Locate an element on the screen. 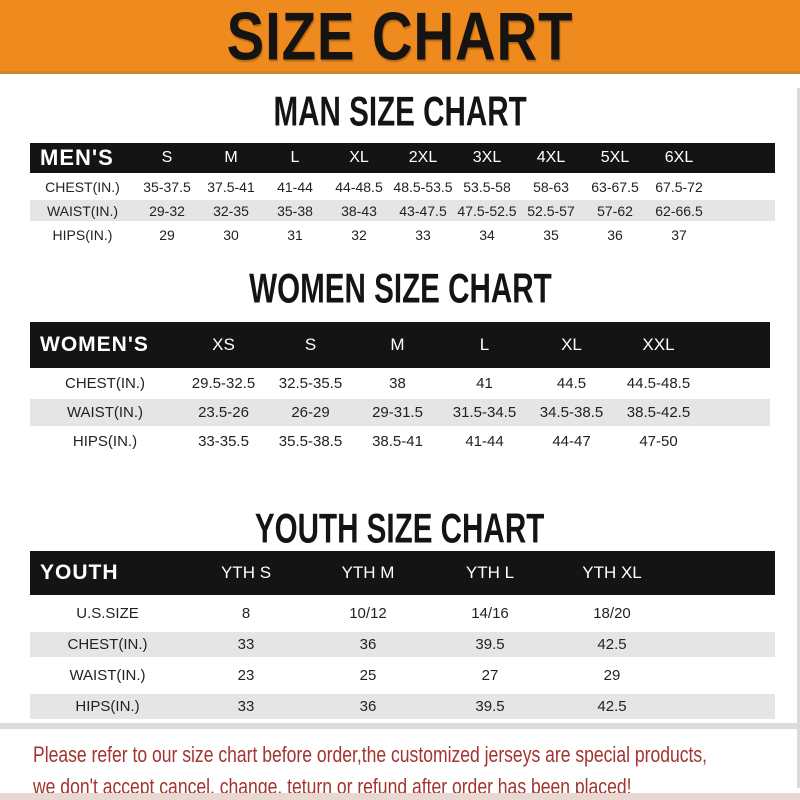  measurement-value: 38.5-42.5 is located at coordinates (658, 412).